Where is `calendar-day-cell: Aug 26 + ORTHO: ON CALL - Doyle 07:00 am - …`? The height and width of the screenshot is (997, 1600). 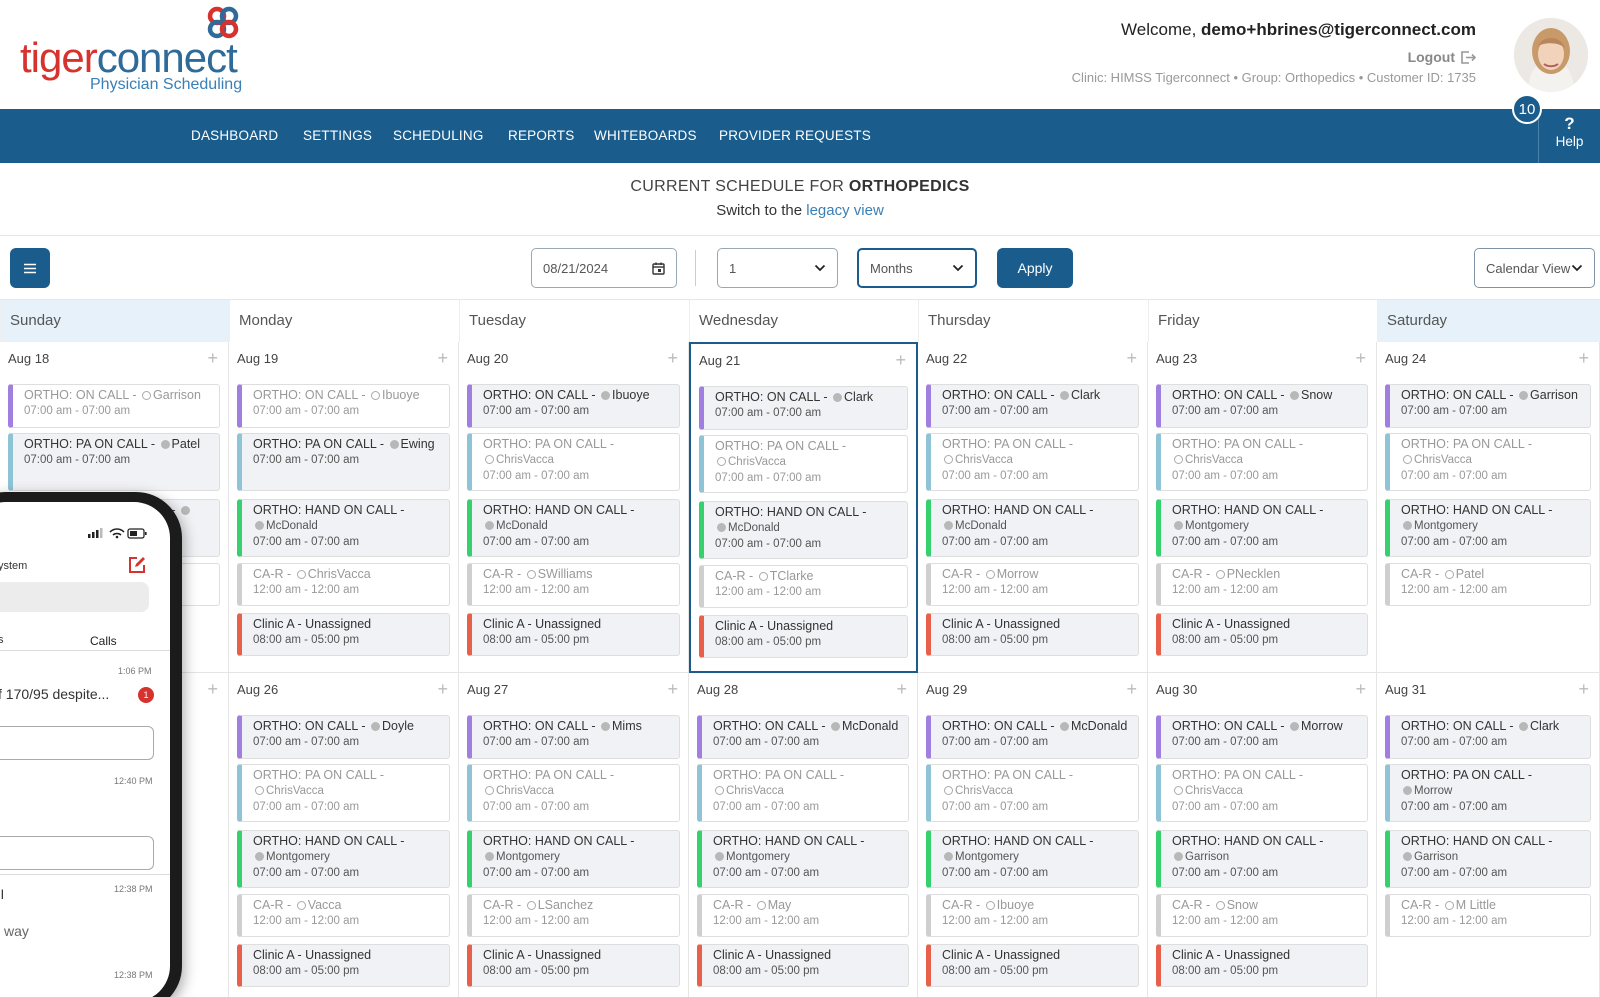 calendar-day-cell: Aug 26 + ORTHO: ON CALL - Doyle 07:00 am - … is located at coordinates (344, 835).